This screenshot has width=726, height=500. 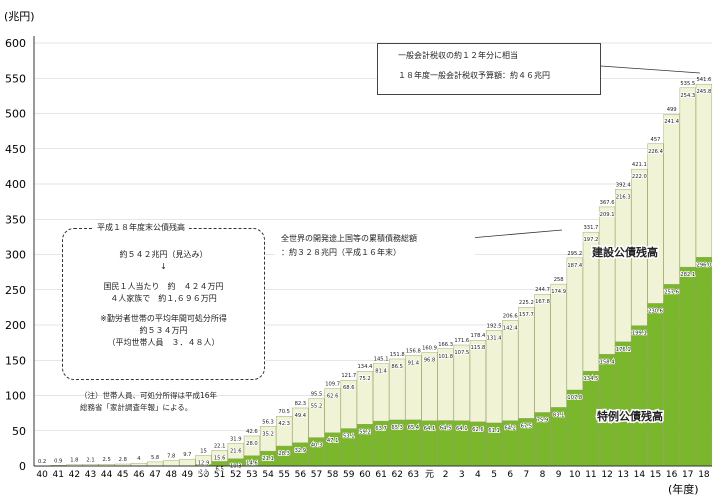 What do you see at coordinates (687, 96) in the screenshot?
I see `construction-label-17: 254.3` at bounding box center [687, 96].